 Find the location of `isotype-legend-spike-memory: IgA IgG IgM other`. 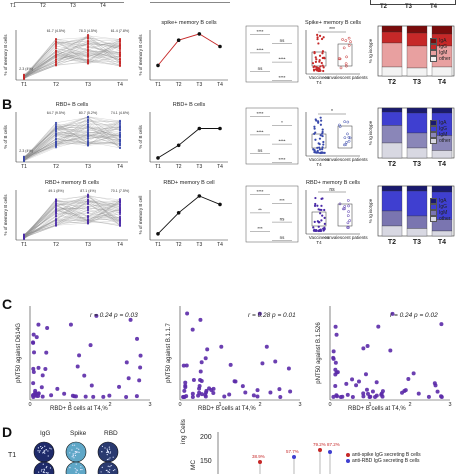

isotype-legend-spike-memory: IgA IgG IgM other is located at coordinates (440, 50).